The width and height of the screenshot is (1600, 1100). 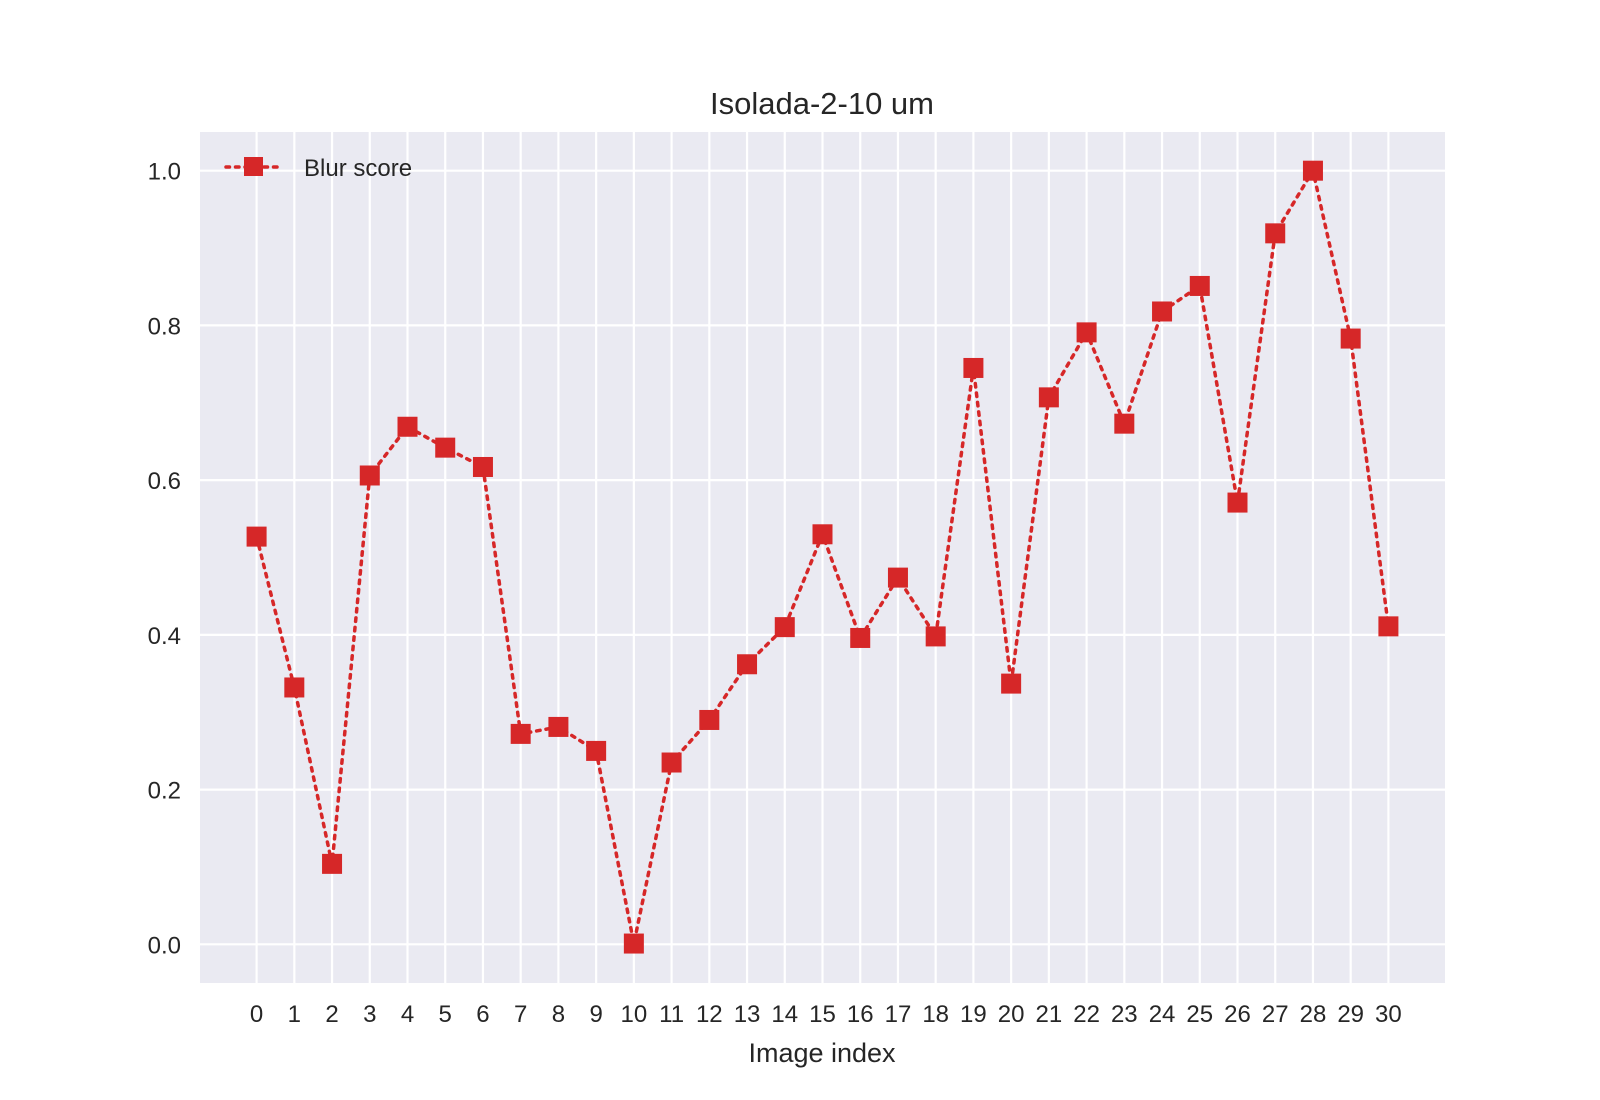 I want to click on x-tick-label: 29, so click(x=1350, y=1014).